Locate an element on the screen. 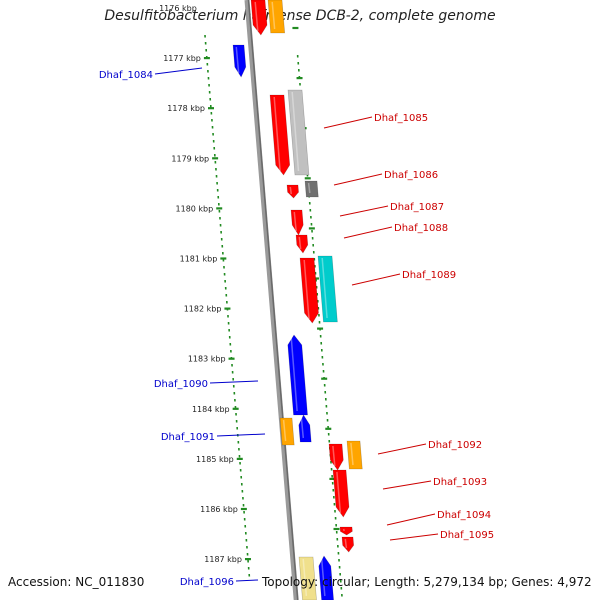  genome-backbone-edge is located at coordinates (273, 300).